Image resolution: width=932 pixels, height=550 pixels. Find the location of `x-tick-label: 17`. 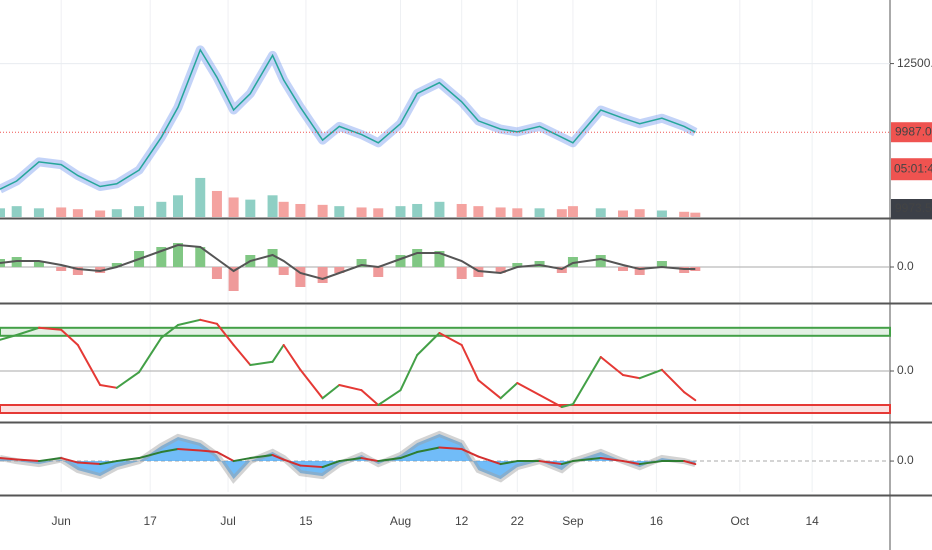

x-tick-label: 17 is located at coordinates (151, 521).